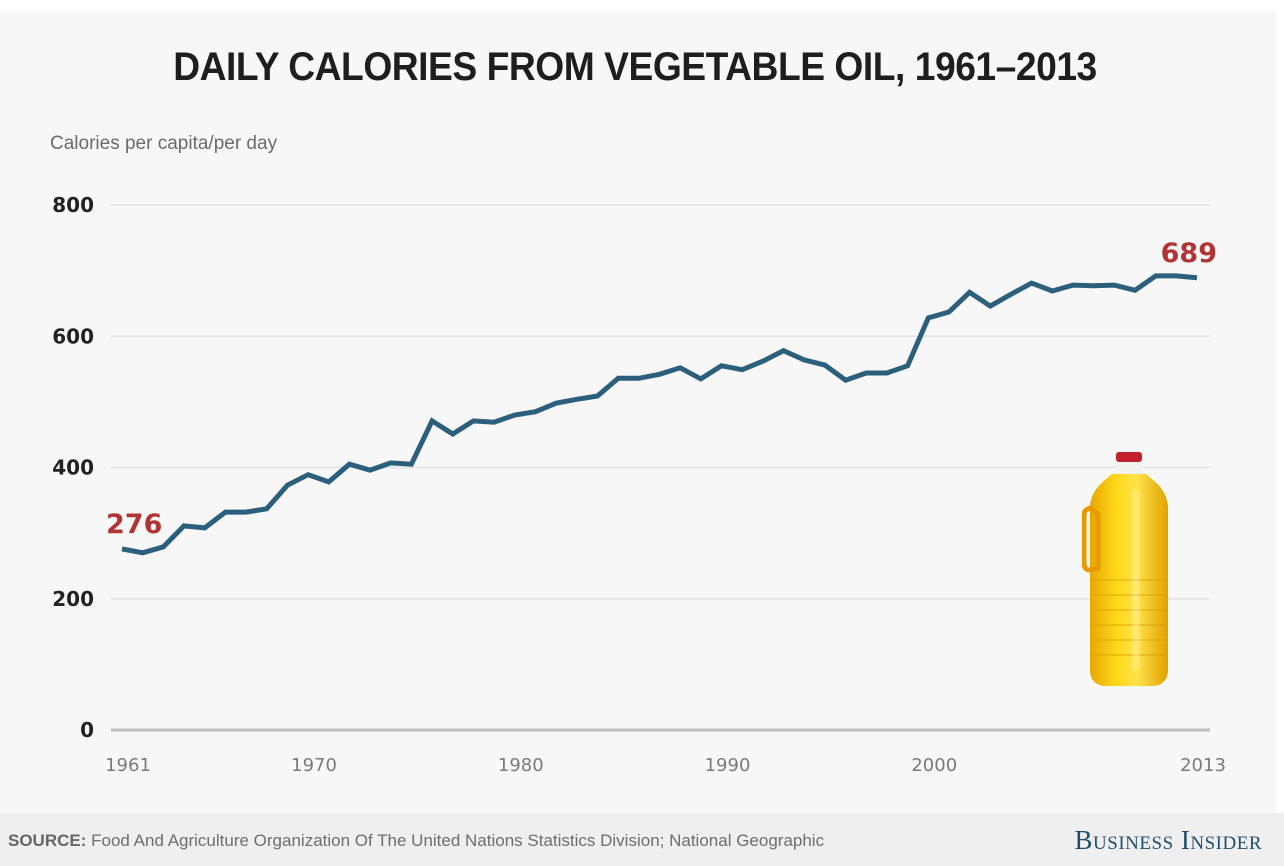  What do you see at coordinates (1189, 253) in the screenshot?
I see `value-annotation: 689` at bounding box center [1189, 253].